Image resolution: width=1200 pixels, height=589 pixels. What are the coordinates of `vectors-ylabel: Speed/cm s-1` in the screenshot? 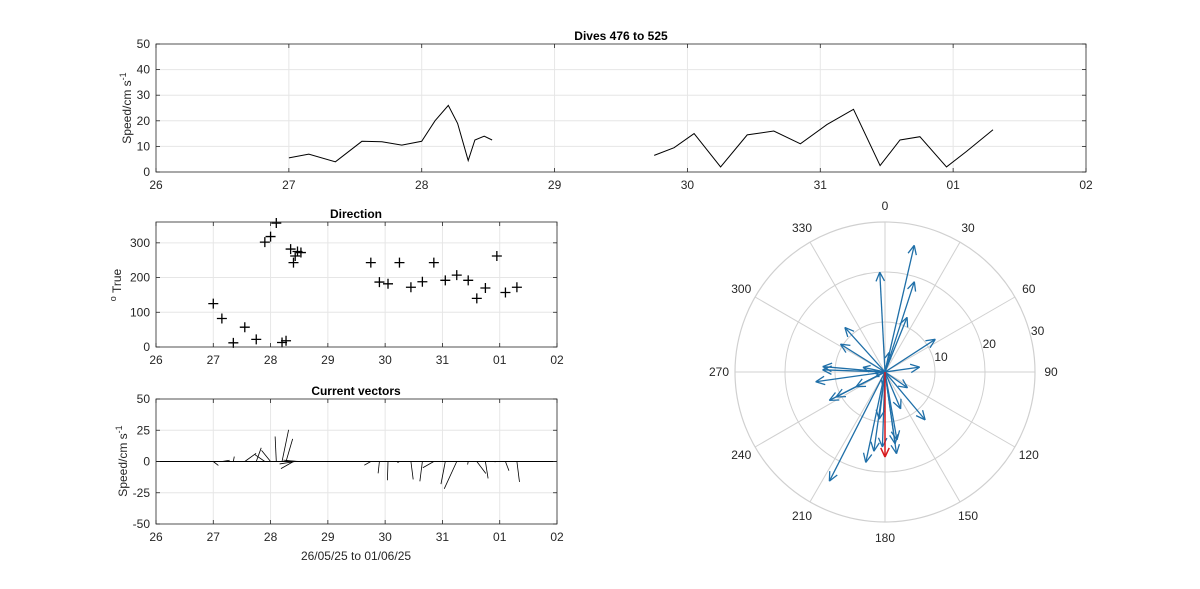 It's located at (122, 460).